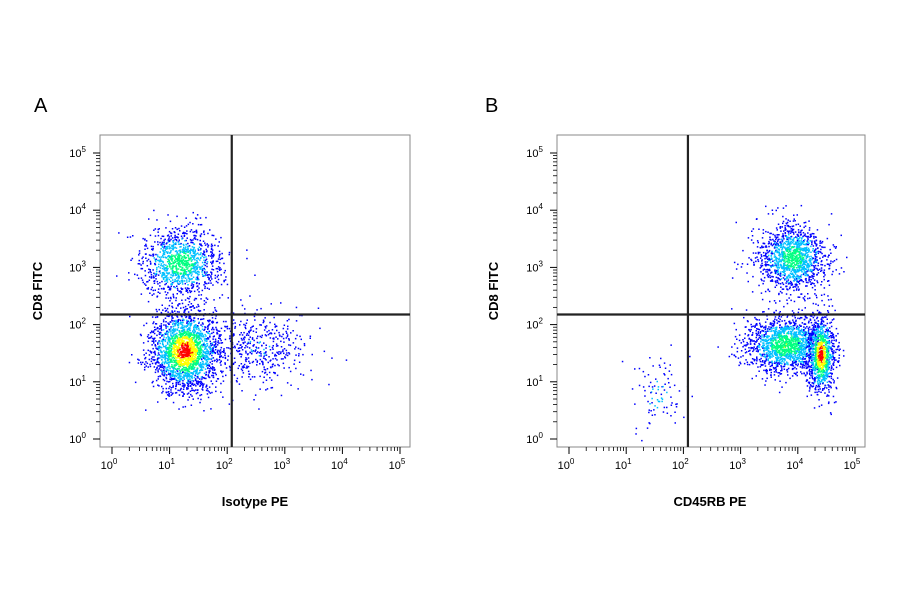 This screenshot has width=900, height=594. I want to click on x-tick-label: 105, so click(397, 464).